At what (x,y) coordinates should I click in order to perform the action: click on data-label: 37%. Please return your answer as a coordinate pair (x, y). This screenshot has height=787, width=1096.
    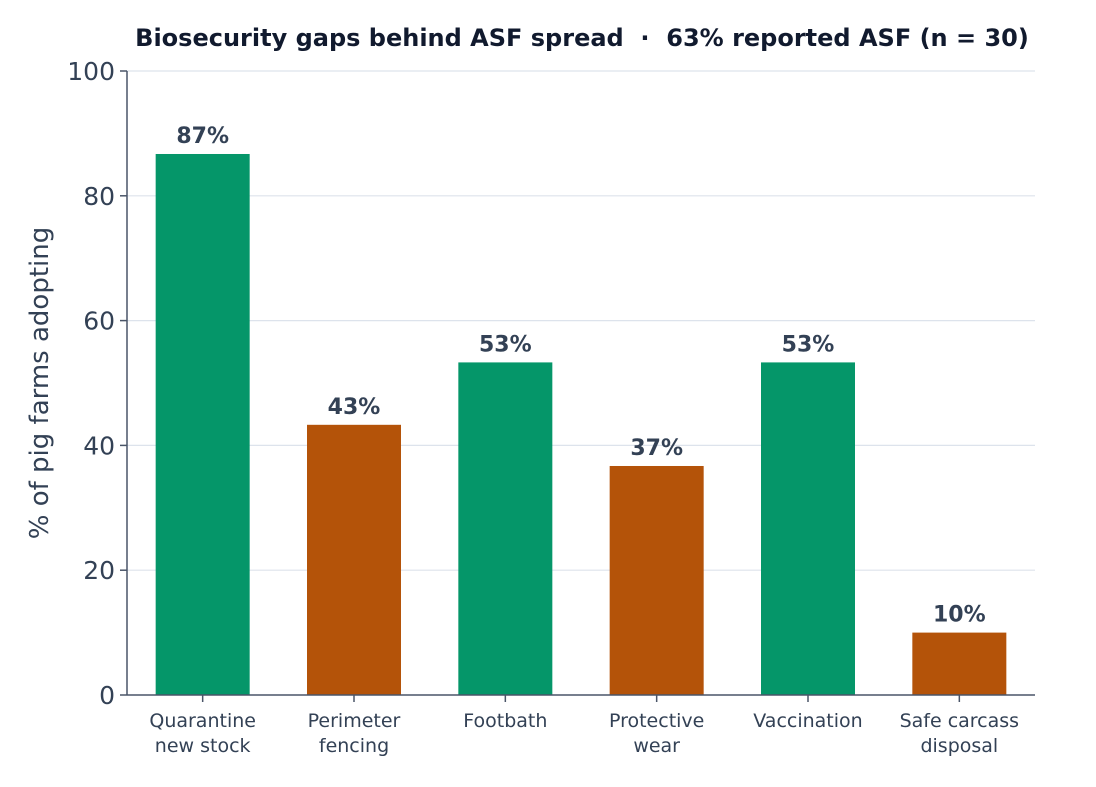
    Looking at the image, I should click on (656, 448).